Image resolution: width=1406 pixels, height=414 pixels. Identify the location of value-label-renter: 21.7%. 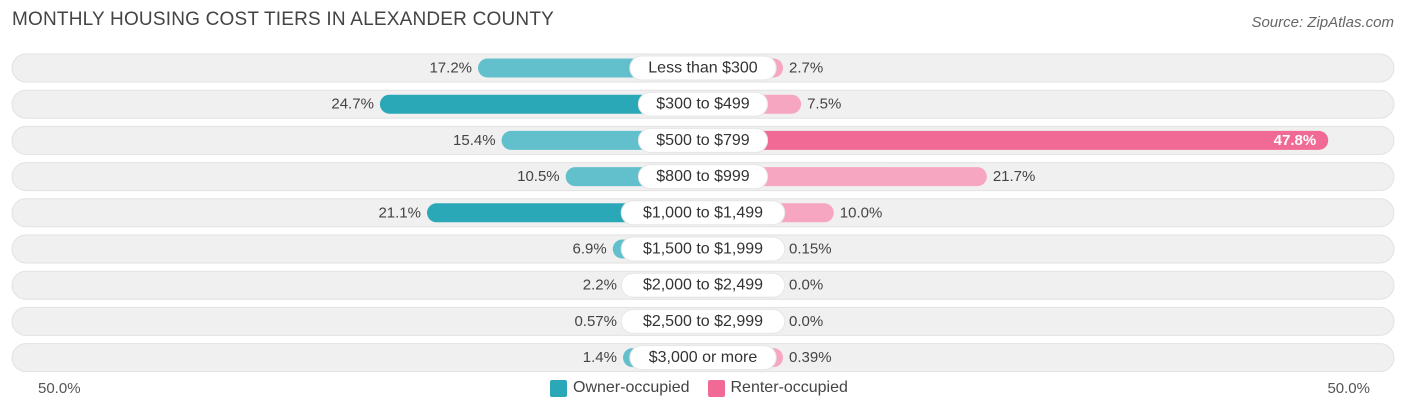
(1014, 176).